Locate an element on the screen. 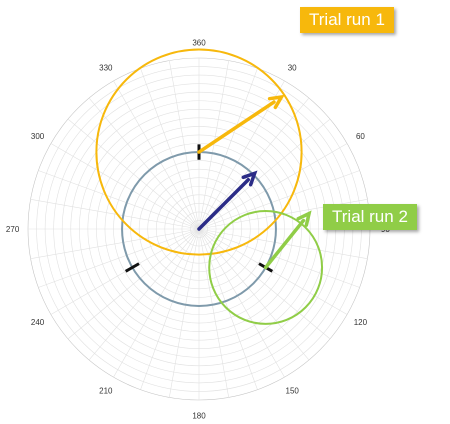 This screenshot has width=450, height=424. reference-mark is located at coordinates (132, 267).